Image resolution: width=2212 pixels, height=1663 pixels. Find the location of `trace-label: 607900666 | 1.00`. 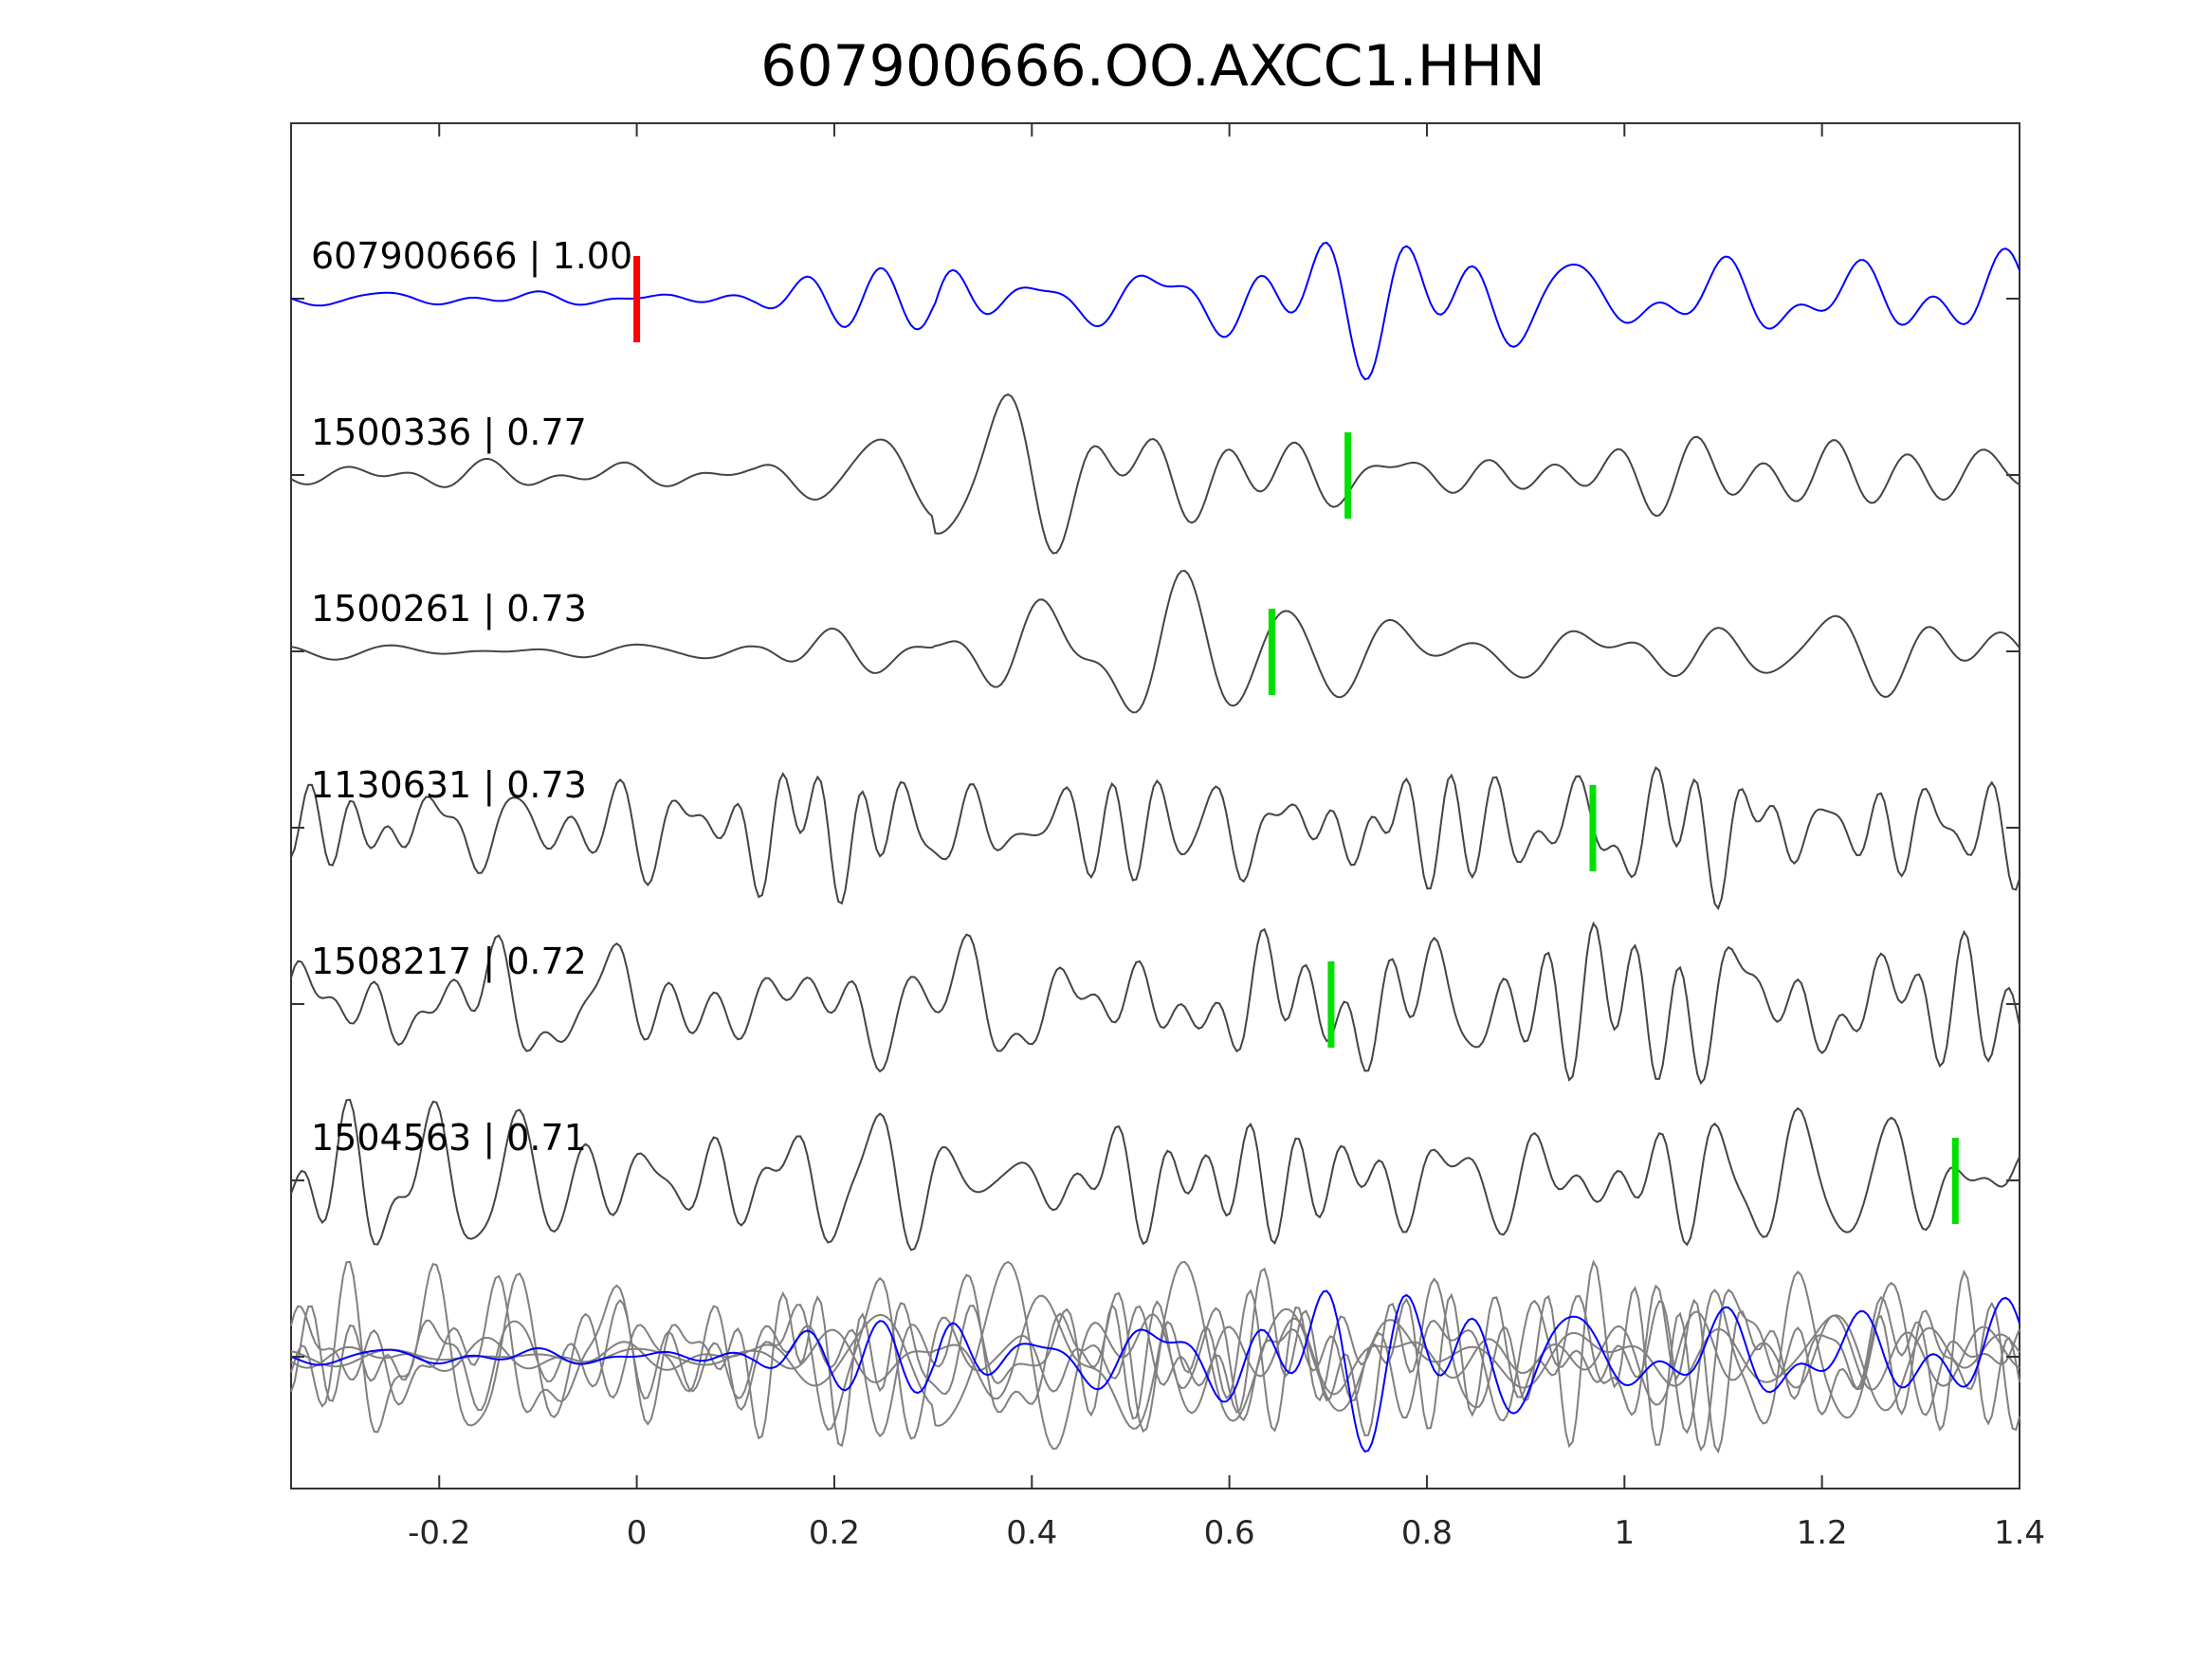

trace-label: 607900666 | 1.00 is located at coordinates (471, 256).